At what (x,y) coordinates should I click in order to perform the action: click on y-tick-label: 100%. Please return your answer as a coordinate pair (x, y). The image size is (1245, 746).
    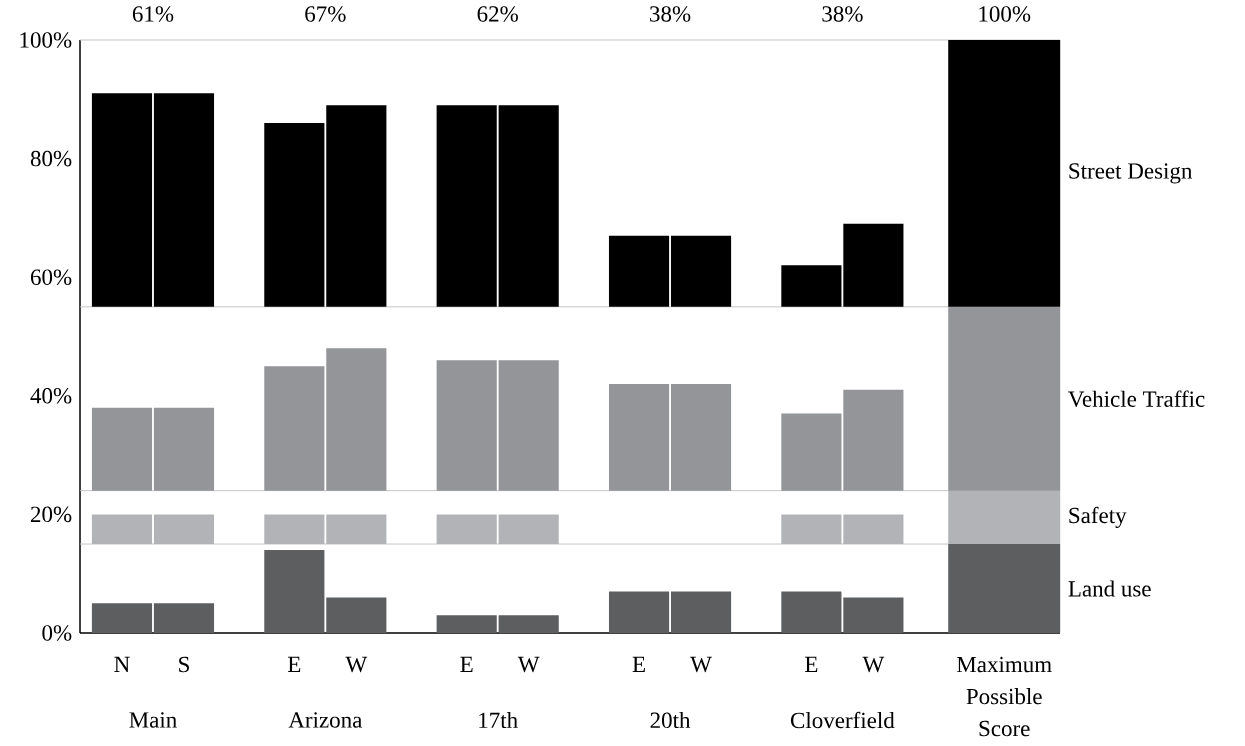
    Looking at the image, I should click on (46, 40).